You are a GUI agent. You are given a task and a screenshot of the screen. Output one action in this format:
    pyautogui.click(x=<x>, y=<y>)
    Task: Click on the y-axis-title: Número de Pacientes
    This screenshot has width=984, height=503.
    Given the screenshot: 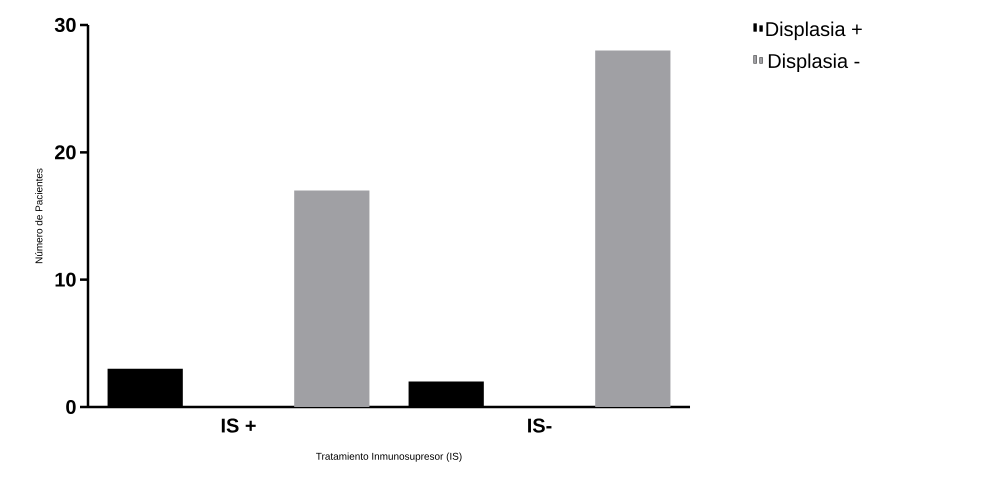 What is the action you would take?
    pyautogui.click(x=38, y=216)
    